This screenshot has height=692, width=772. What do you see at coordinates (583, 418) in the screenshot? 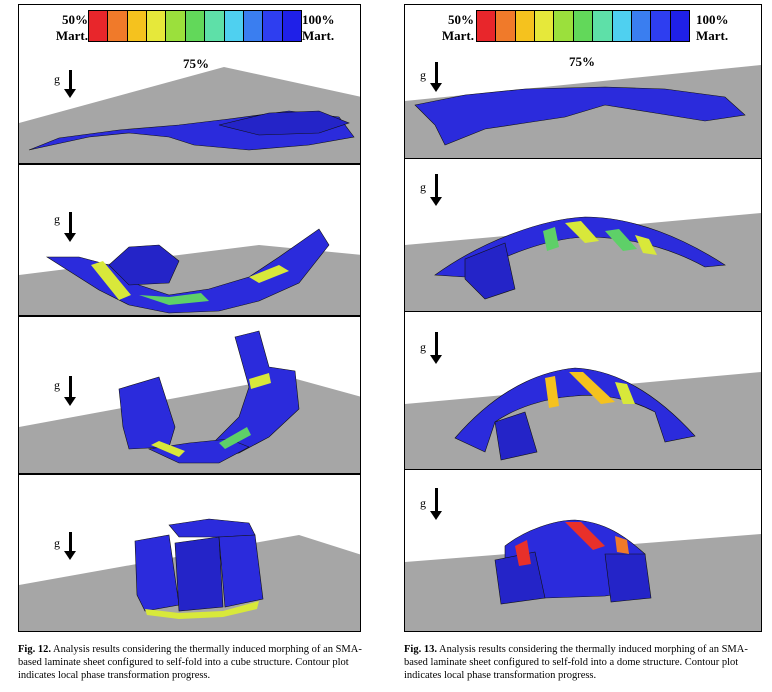
I see `dome-stage-3-graphic` at bounding box center [583, 418].